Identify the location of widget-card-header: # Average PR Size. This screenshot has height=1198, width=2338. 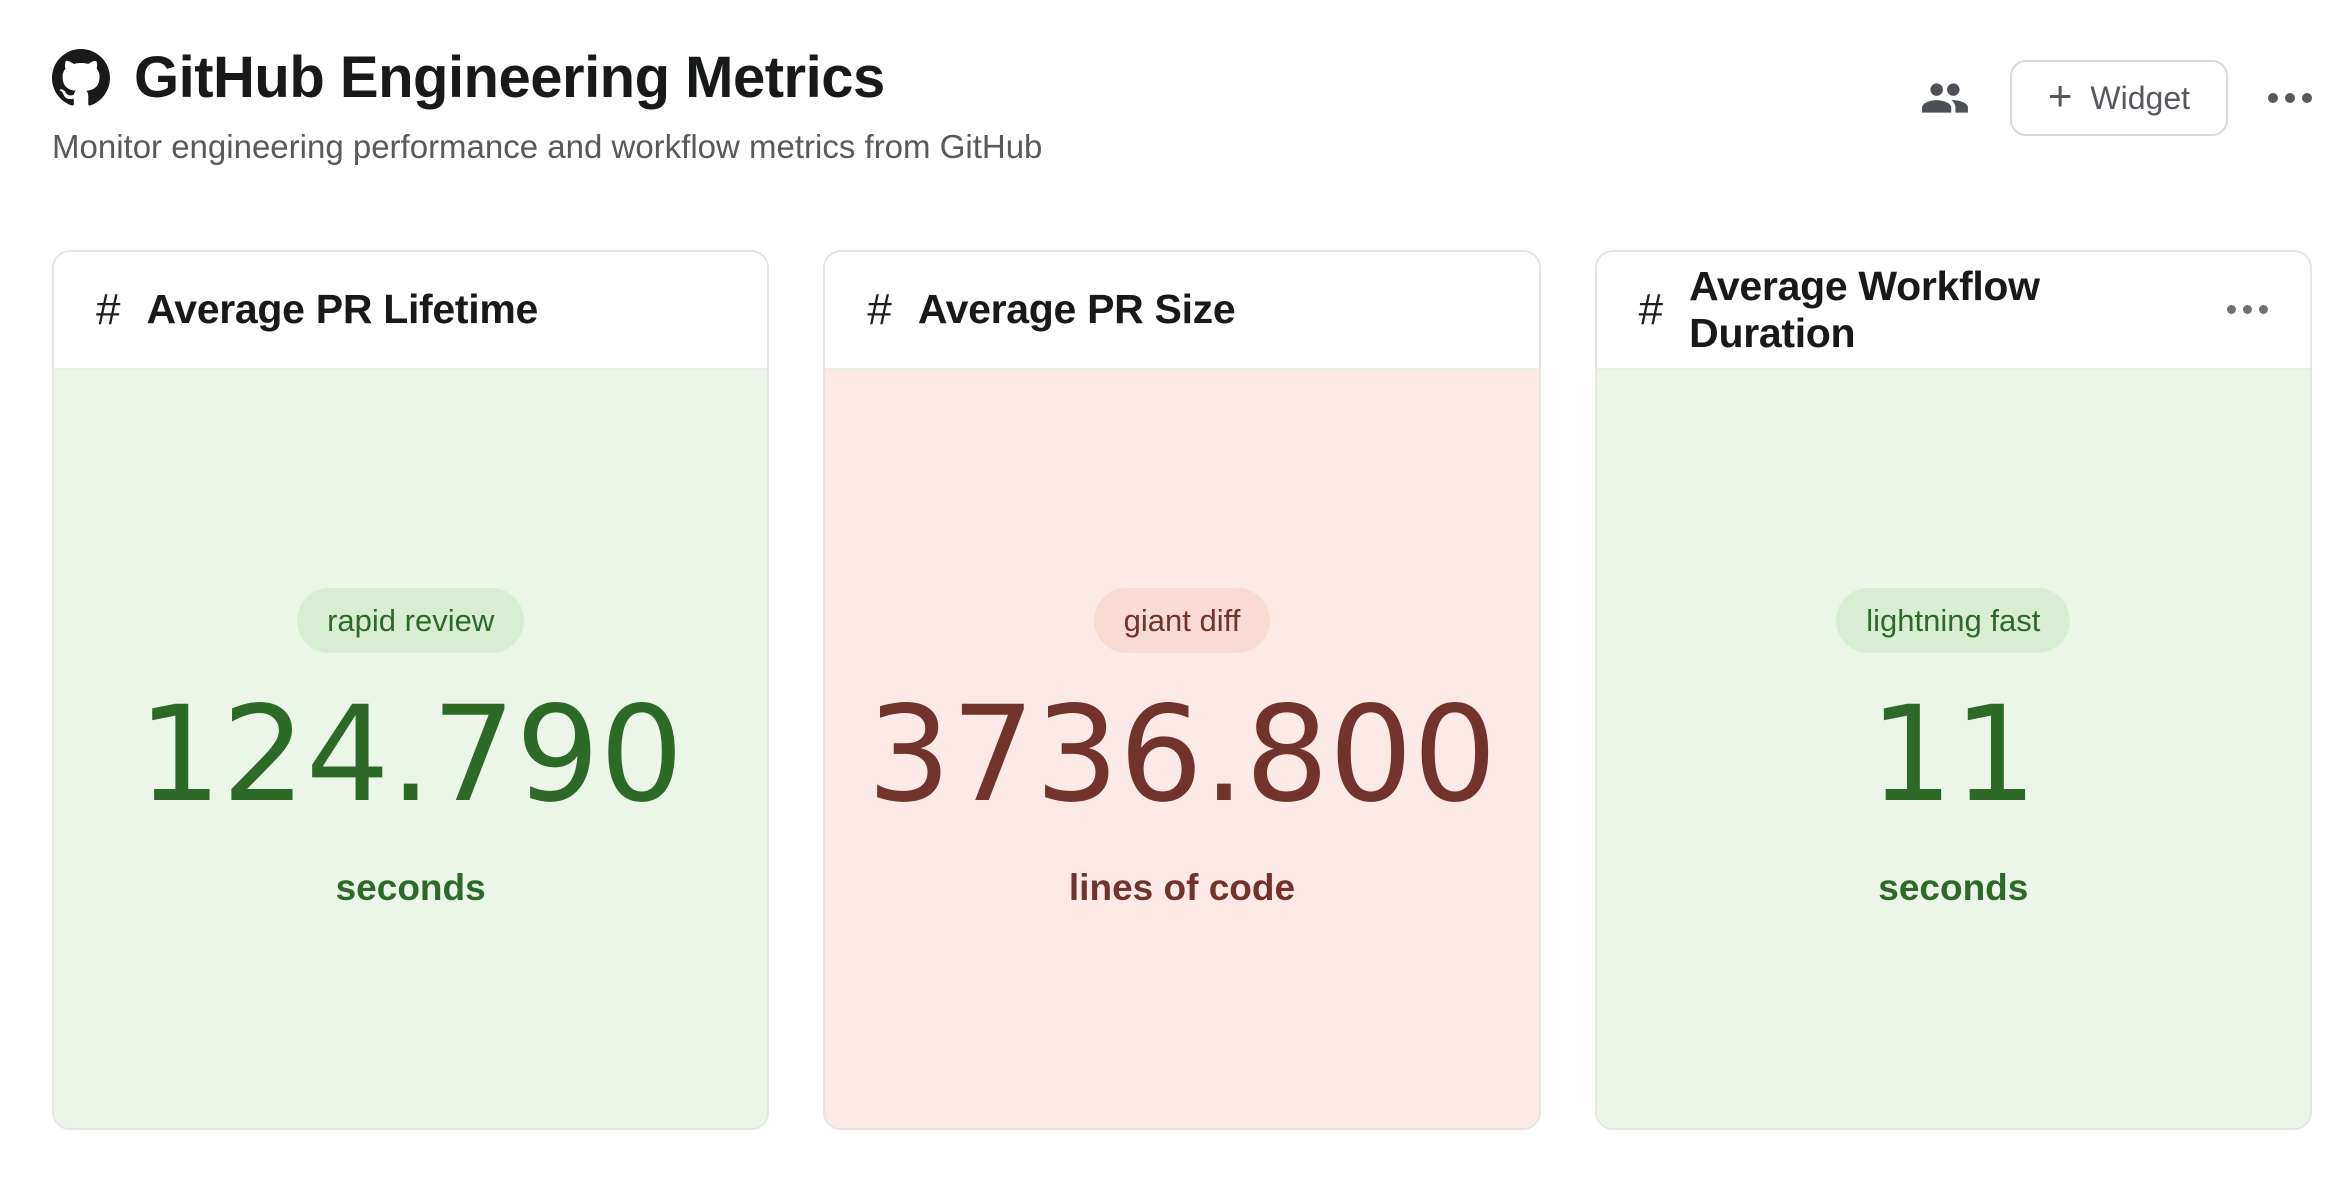
(1182, 310).